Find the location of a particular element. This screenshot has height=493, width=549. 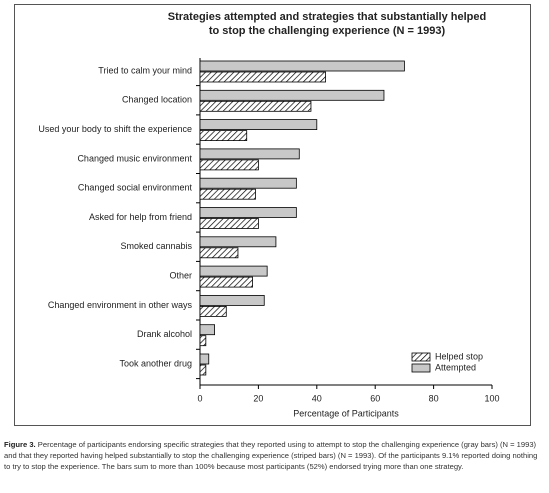

caption-label: Figure 3. is located at coordinates (20, 444).